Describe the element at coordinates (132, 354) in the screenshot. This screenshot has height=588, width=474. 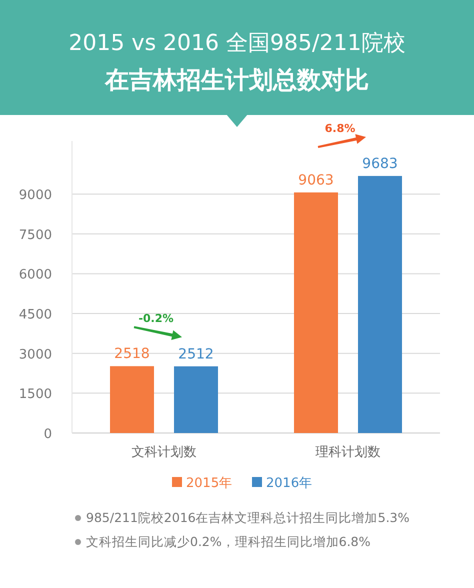
I see `data-label: 2518` at that location.